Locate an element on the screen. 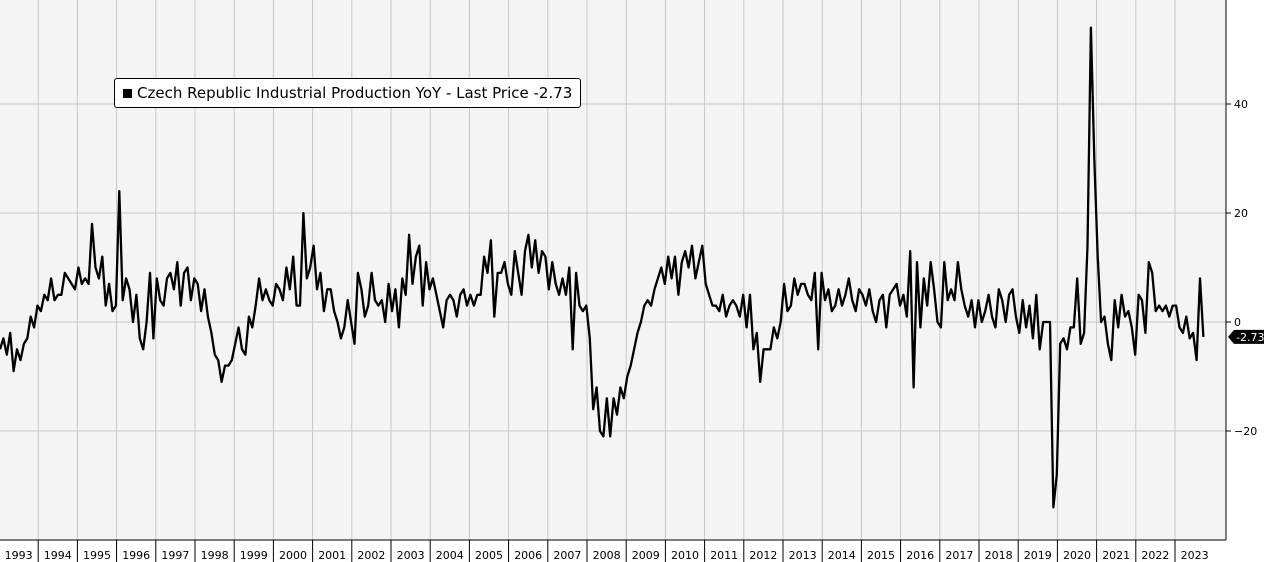  x-tick-label: 2009 is located at coordinates (646, 555).